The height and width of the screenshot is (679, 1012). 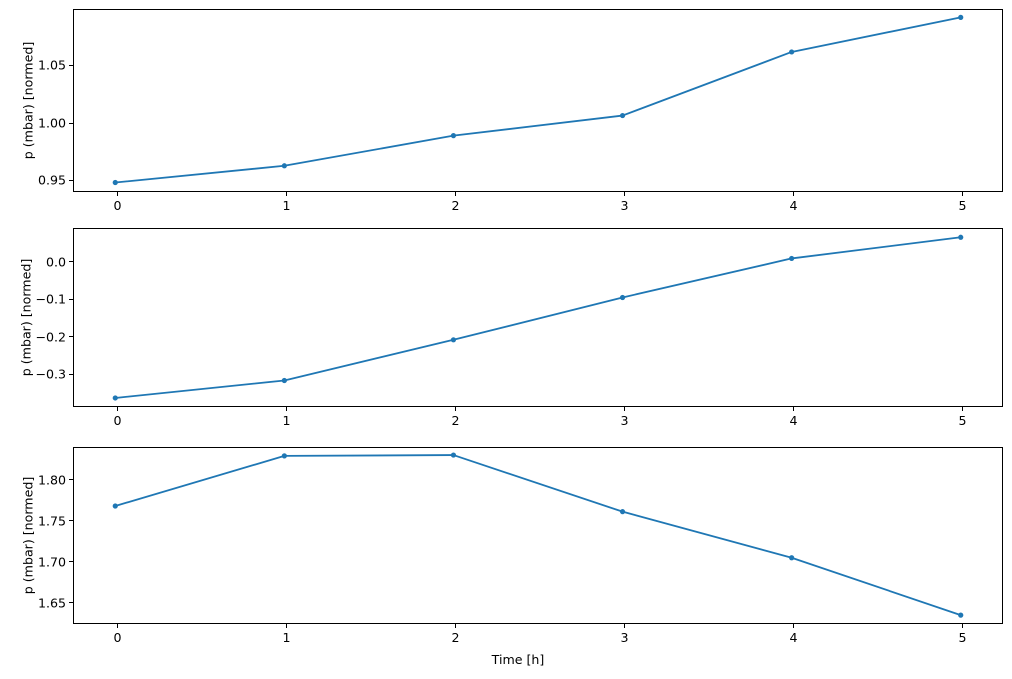 What do you see at coordinates (624, 420) in the screenshot?
I see `x-tick-label-middle-3: 3` at bounding box center [624, 420].